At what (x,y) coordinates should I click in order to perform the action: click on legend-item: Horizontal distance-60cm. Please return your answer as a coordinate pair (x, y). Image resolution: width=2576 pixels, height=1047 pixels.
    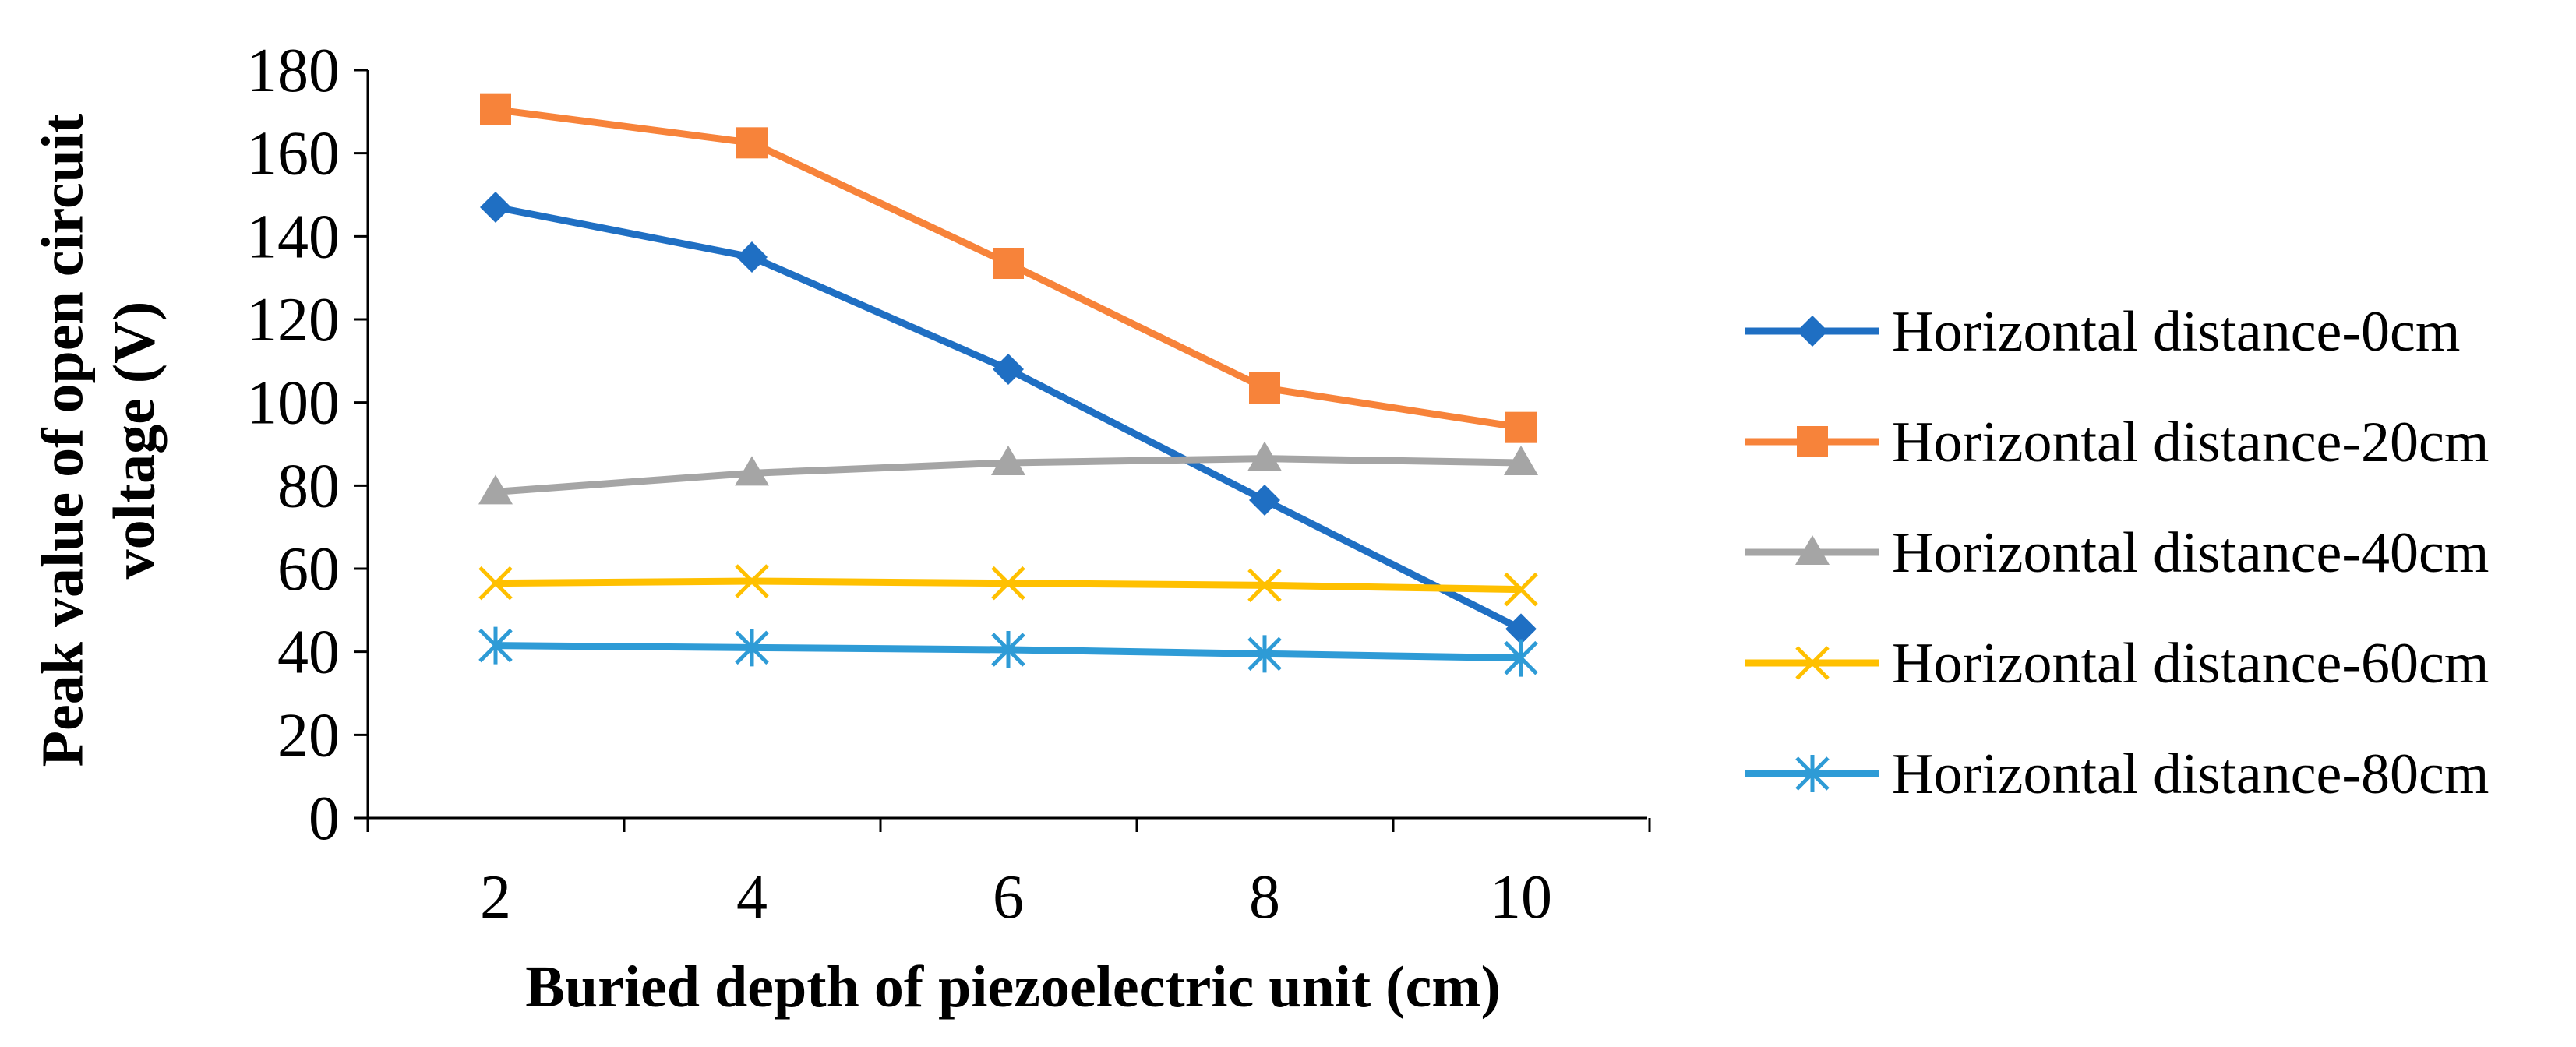
    Looking at the image, I should click on (2117, 664).